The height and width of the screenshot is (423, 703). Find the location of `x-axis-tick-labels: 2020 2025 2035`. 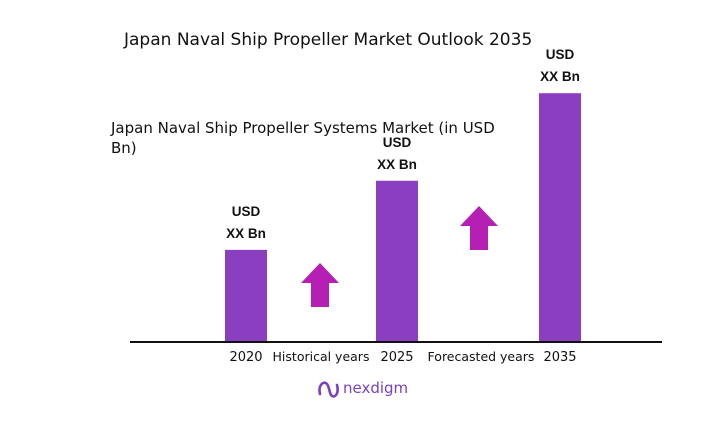

x-axis-tick-labels: 2020 2025 2035 is located at coordinates (402, 357).